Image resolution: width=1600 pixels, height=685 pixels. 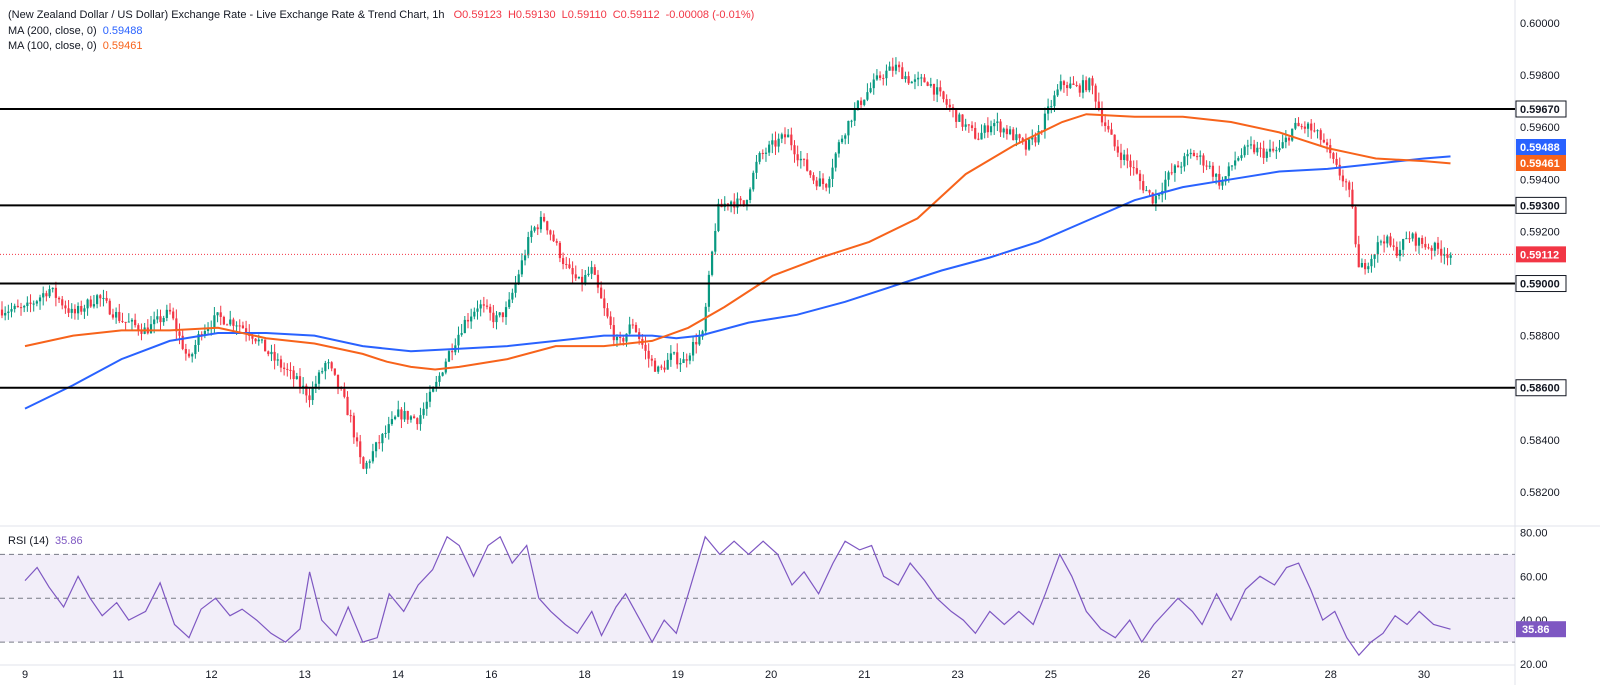 What do you see at coordinates (477, 15) in the screenshot?
I see `open-value: O0.59123` at bounding box center [477, 15].